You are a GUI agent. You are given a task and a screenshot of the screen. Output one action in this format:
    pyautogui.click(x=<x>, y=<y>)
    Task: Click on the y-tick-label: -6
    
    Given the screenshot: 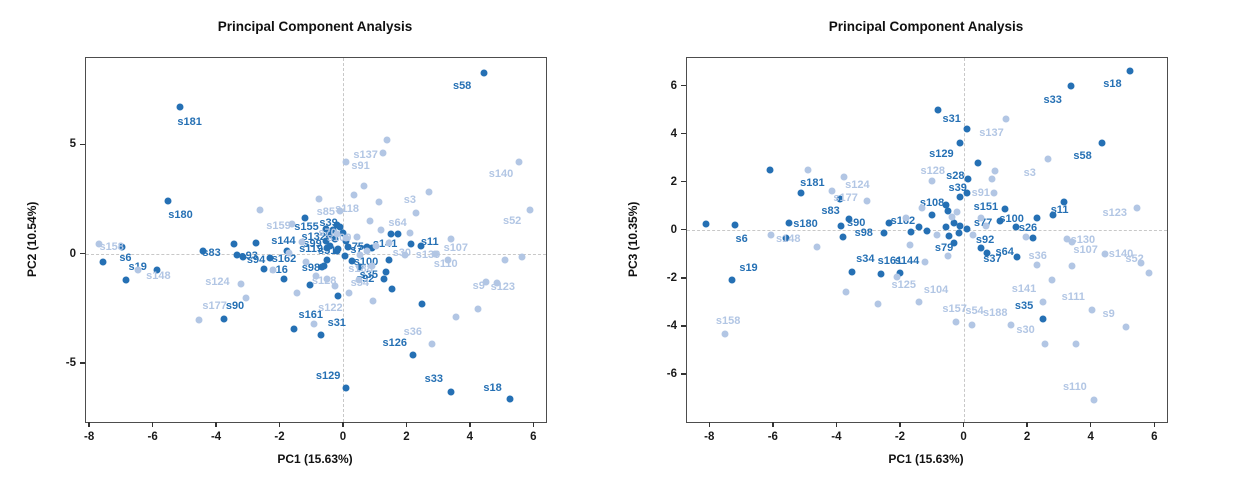 What is the action you would take?
    pyautogui.click(x=671, y=373)
    